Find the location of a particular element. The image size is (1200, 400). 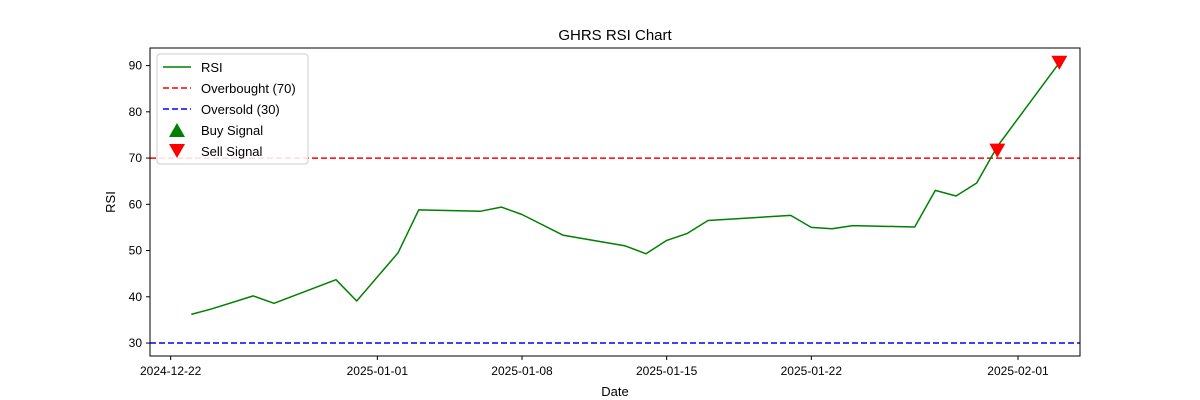

y-tick-label-3: 60 is located at coordinates (136, 204).